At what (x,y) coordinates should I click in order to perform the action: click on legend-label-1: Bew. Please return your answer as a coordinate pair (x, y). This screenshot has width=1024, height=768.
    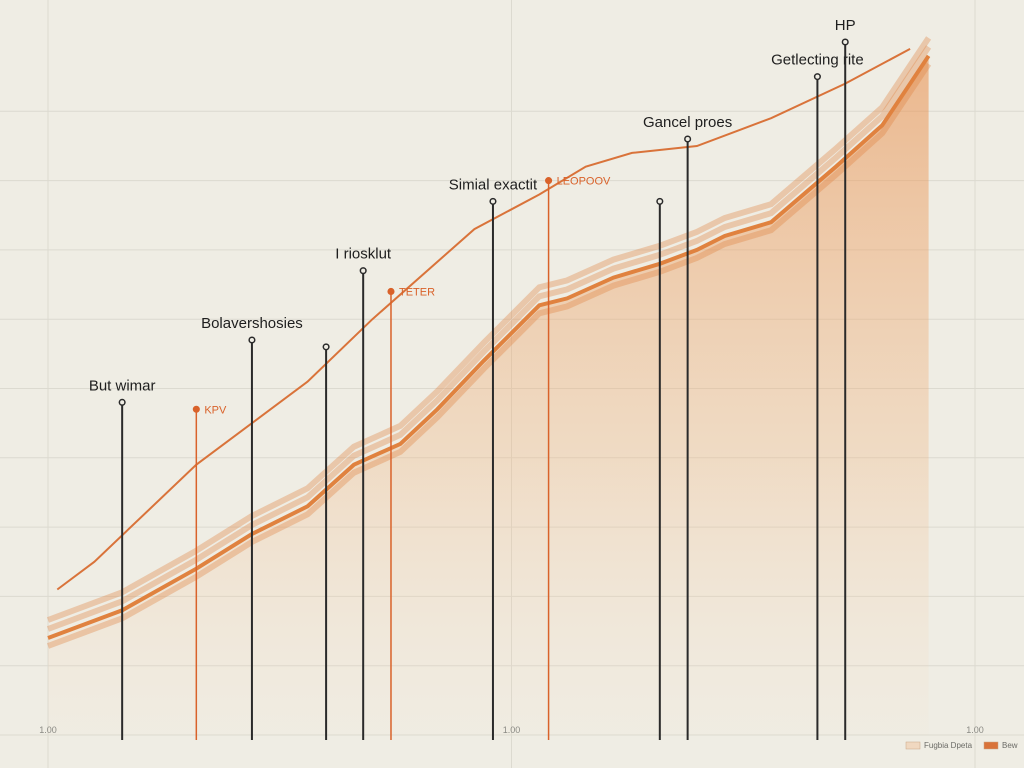
    Looking at the image, I should click on (1010, 745).